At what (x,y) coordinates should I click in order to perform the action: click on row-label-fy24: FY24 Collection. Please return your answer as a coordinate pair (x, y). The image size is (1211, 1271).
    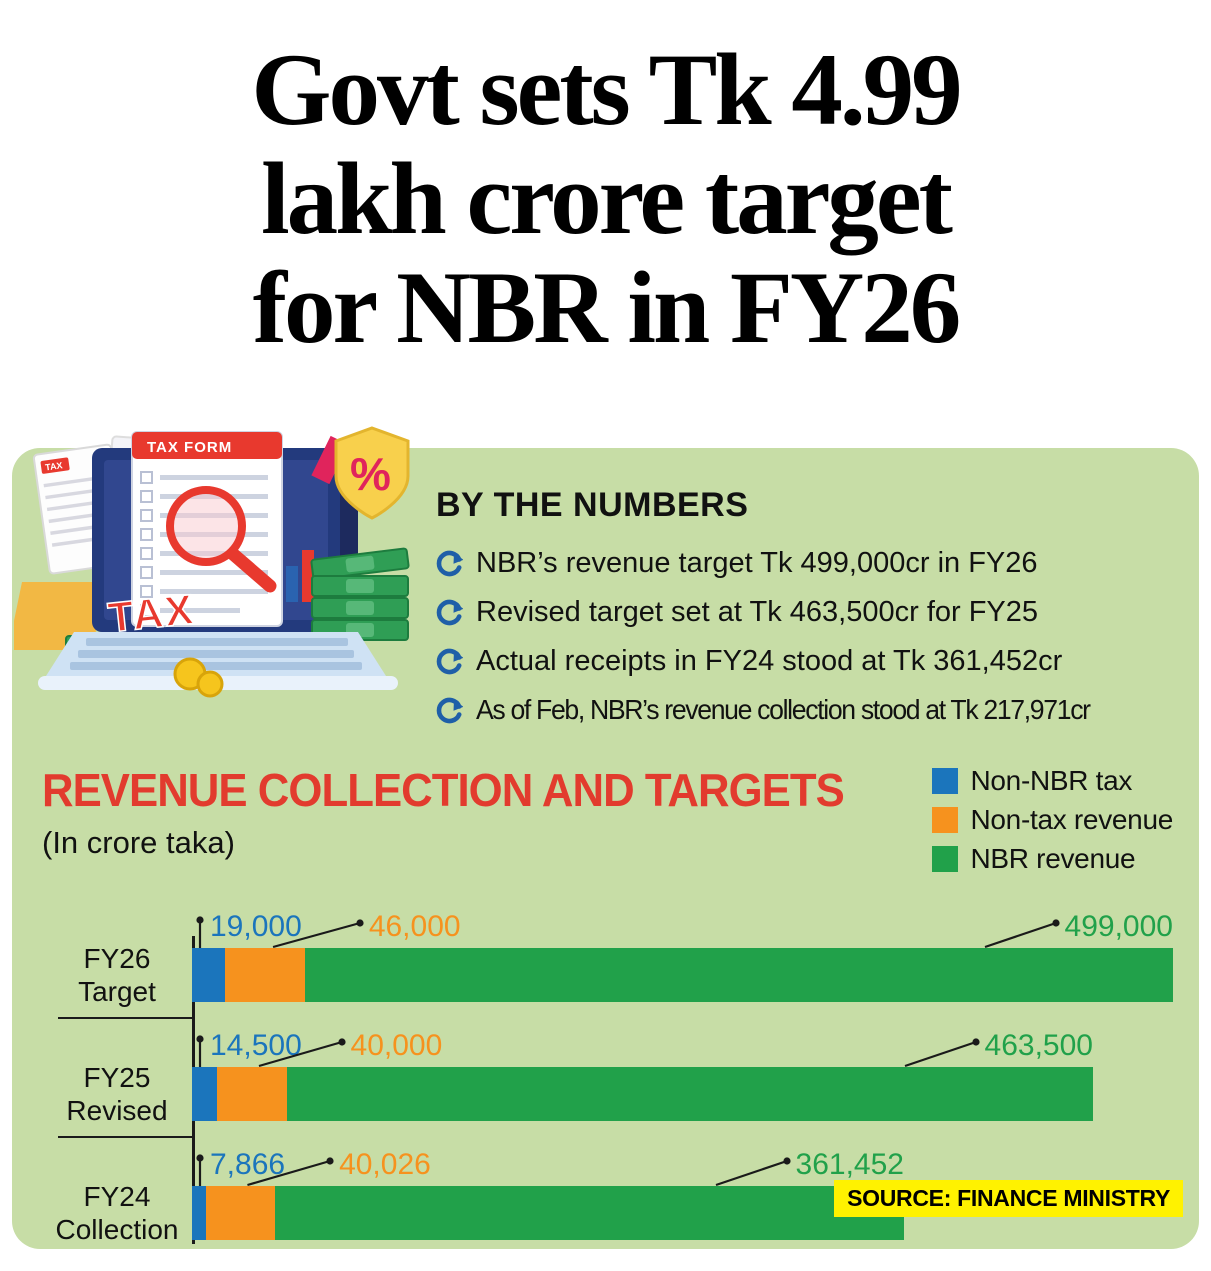
    Looking at the image, I should click on (117, 1196).